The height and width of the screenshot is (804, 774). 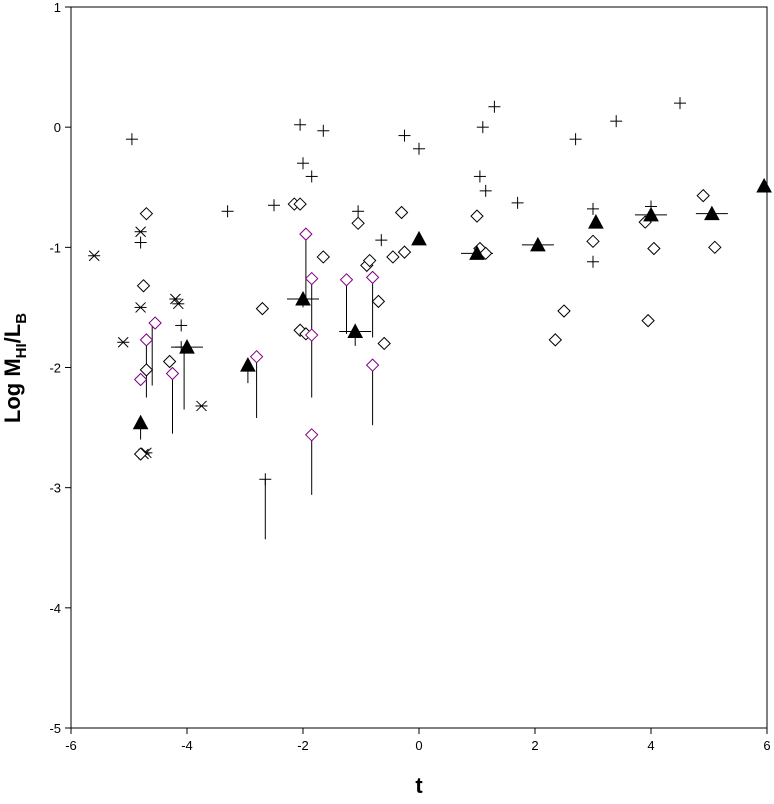 What do you see at coordinates (187, 745) in the screenshot?
I see `x-tick-label: -4` at bounding box center [187, 745].